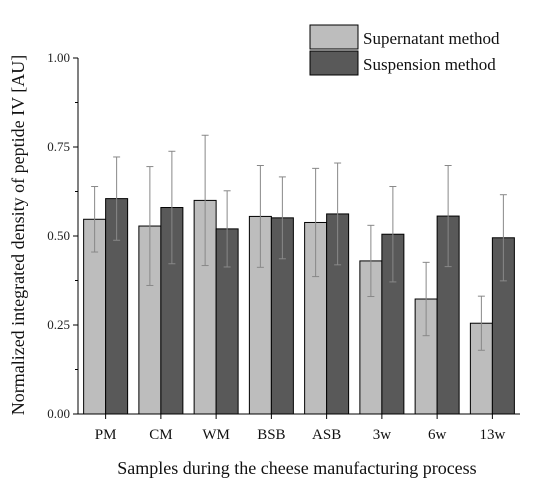 The image size is (550, 487). I want to click on y-axis: 0.00 0.25 0.50 0.75 1.00, so click(63, 235).